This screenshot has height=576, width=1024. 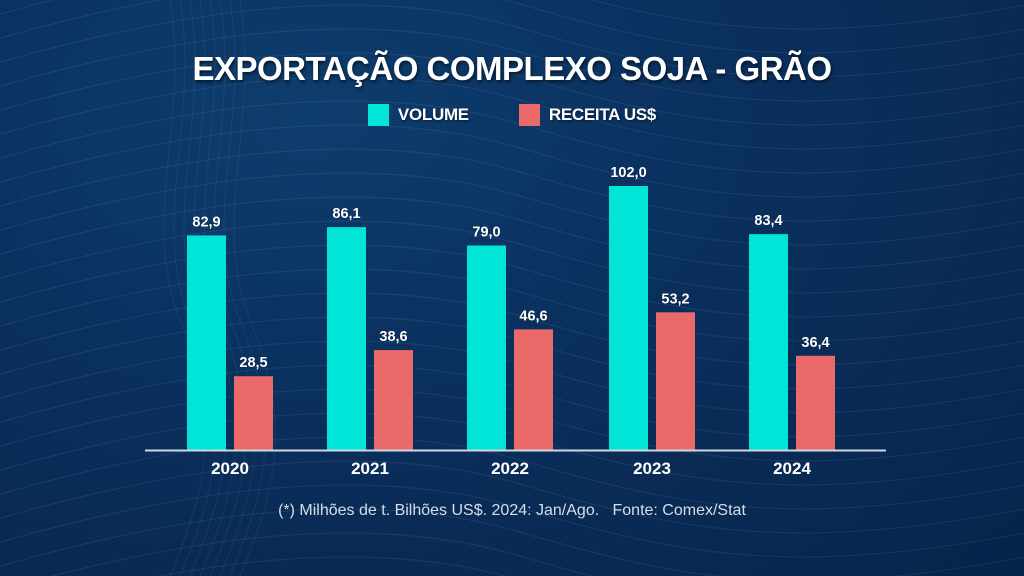 I want to click on x-tick-label-2021: 2021, so click(x=370, y=468).